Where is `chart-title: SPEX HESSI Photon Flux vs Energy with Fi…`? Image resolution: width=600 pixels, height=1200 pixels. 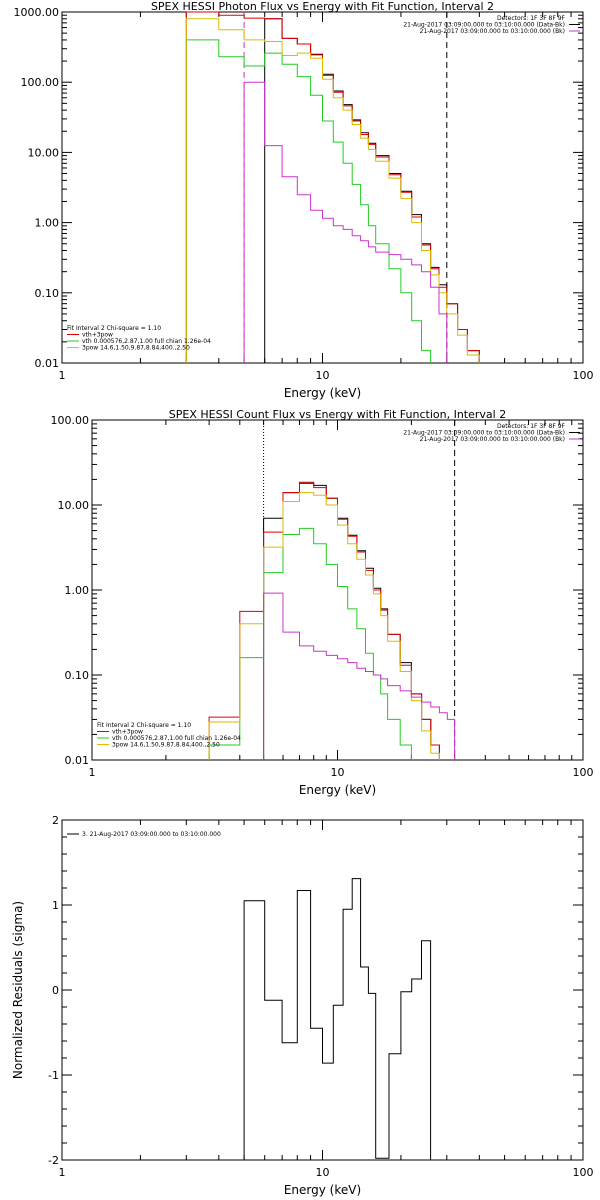 chart-title: SPEX HESSI Photon Flux vs Energy with Fi… is located at coordinates (322, 6).